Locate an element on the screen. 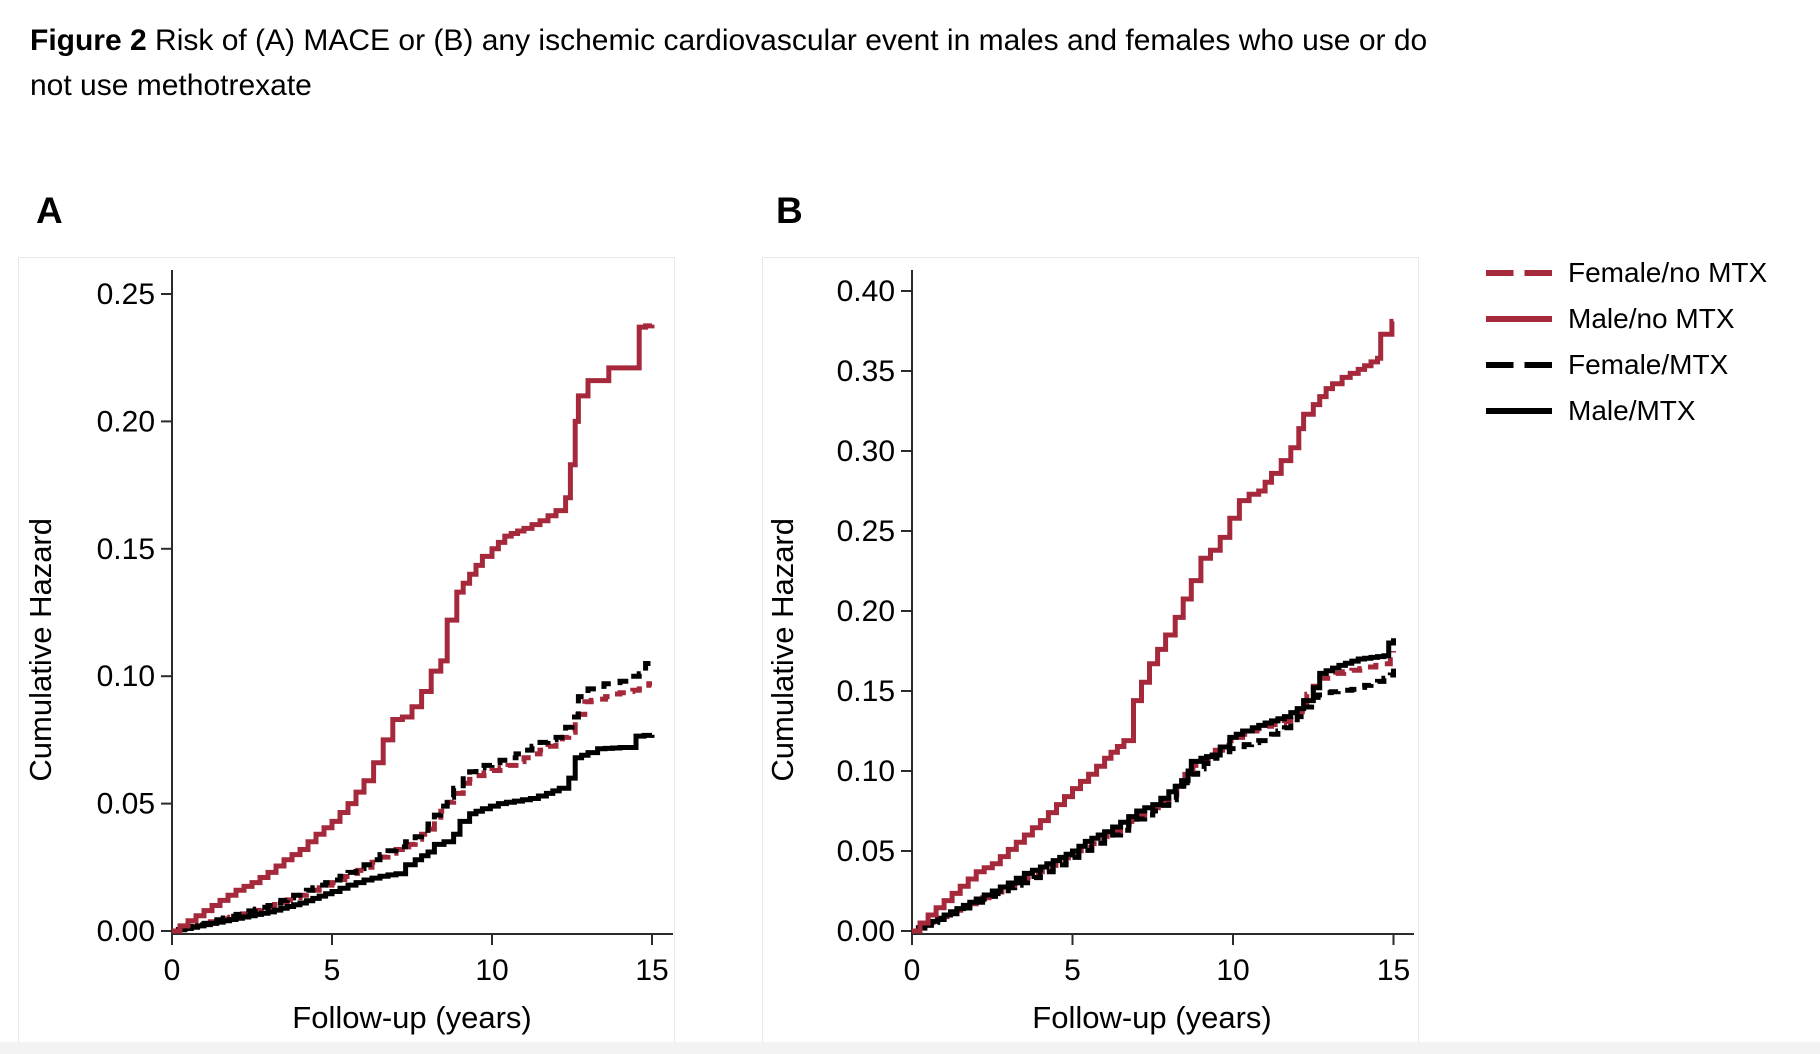 Image resolution: width=1820 pixels, height=1054 pixels. figure-bottom-edge is located at coordinates (910, 1048).